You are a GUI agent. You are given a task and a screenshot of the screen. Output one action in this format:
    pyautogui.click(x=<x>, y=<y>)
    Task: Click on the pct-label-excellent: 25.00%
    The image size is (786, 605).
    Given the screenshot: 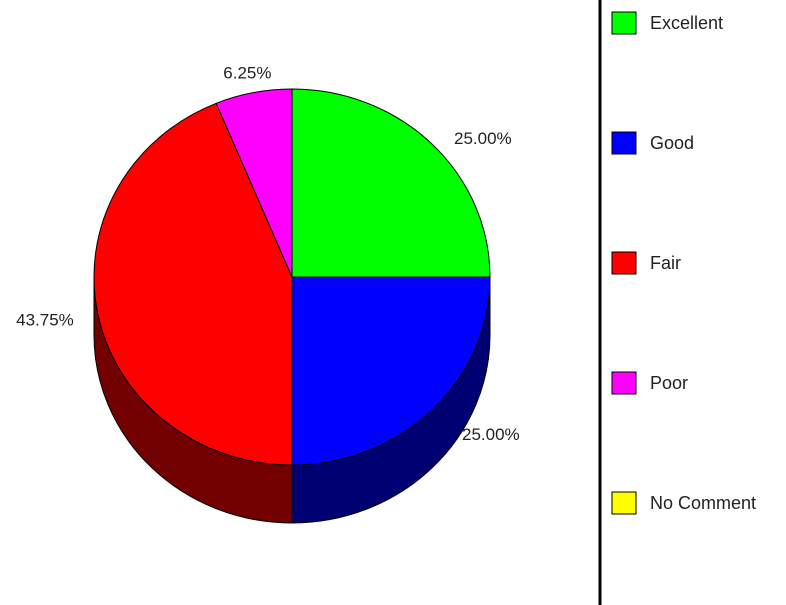 What is the action you would take?
    pyautogui.click(x=483, y=138)
    